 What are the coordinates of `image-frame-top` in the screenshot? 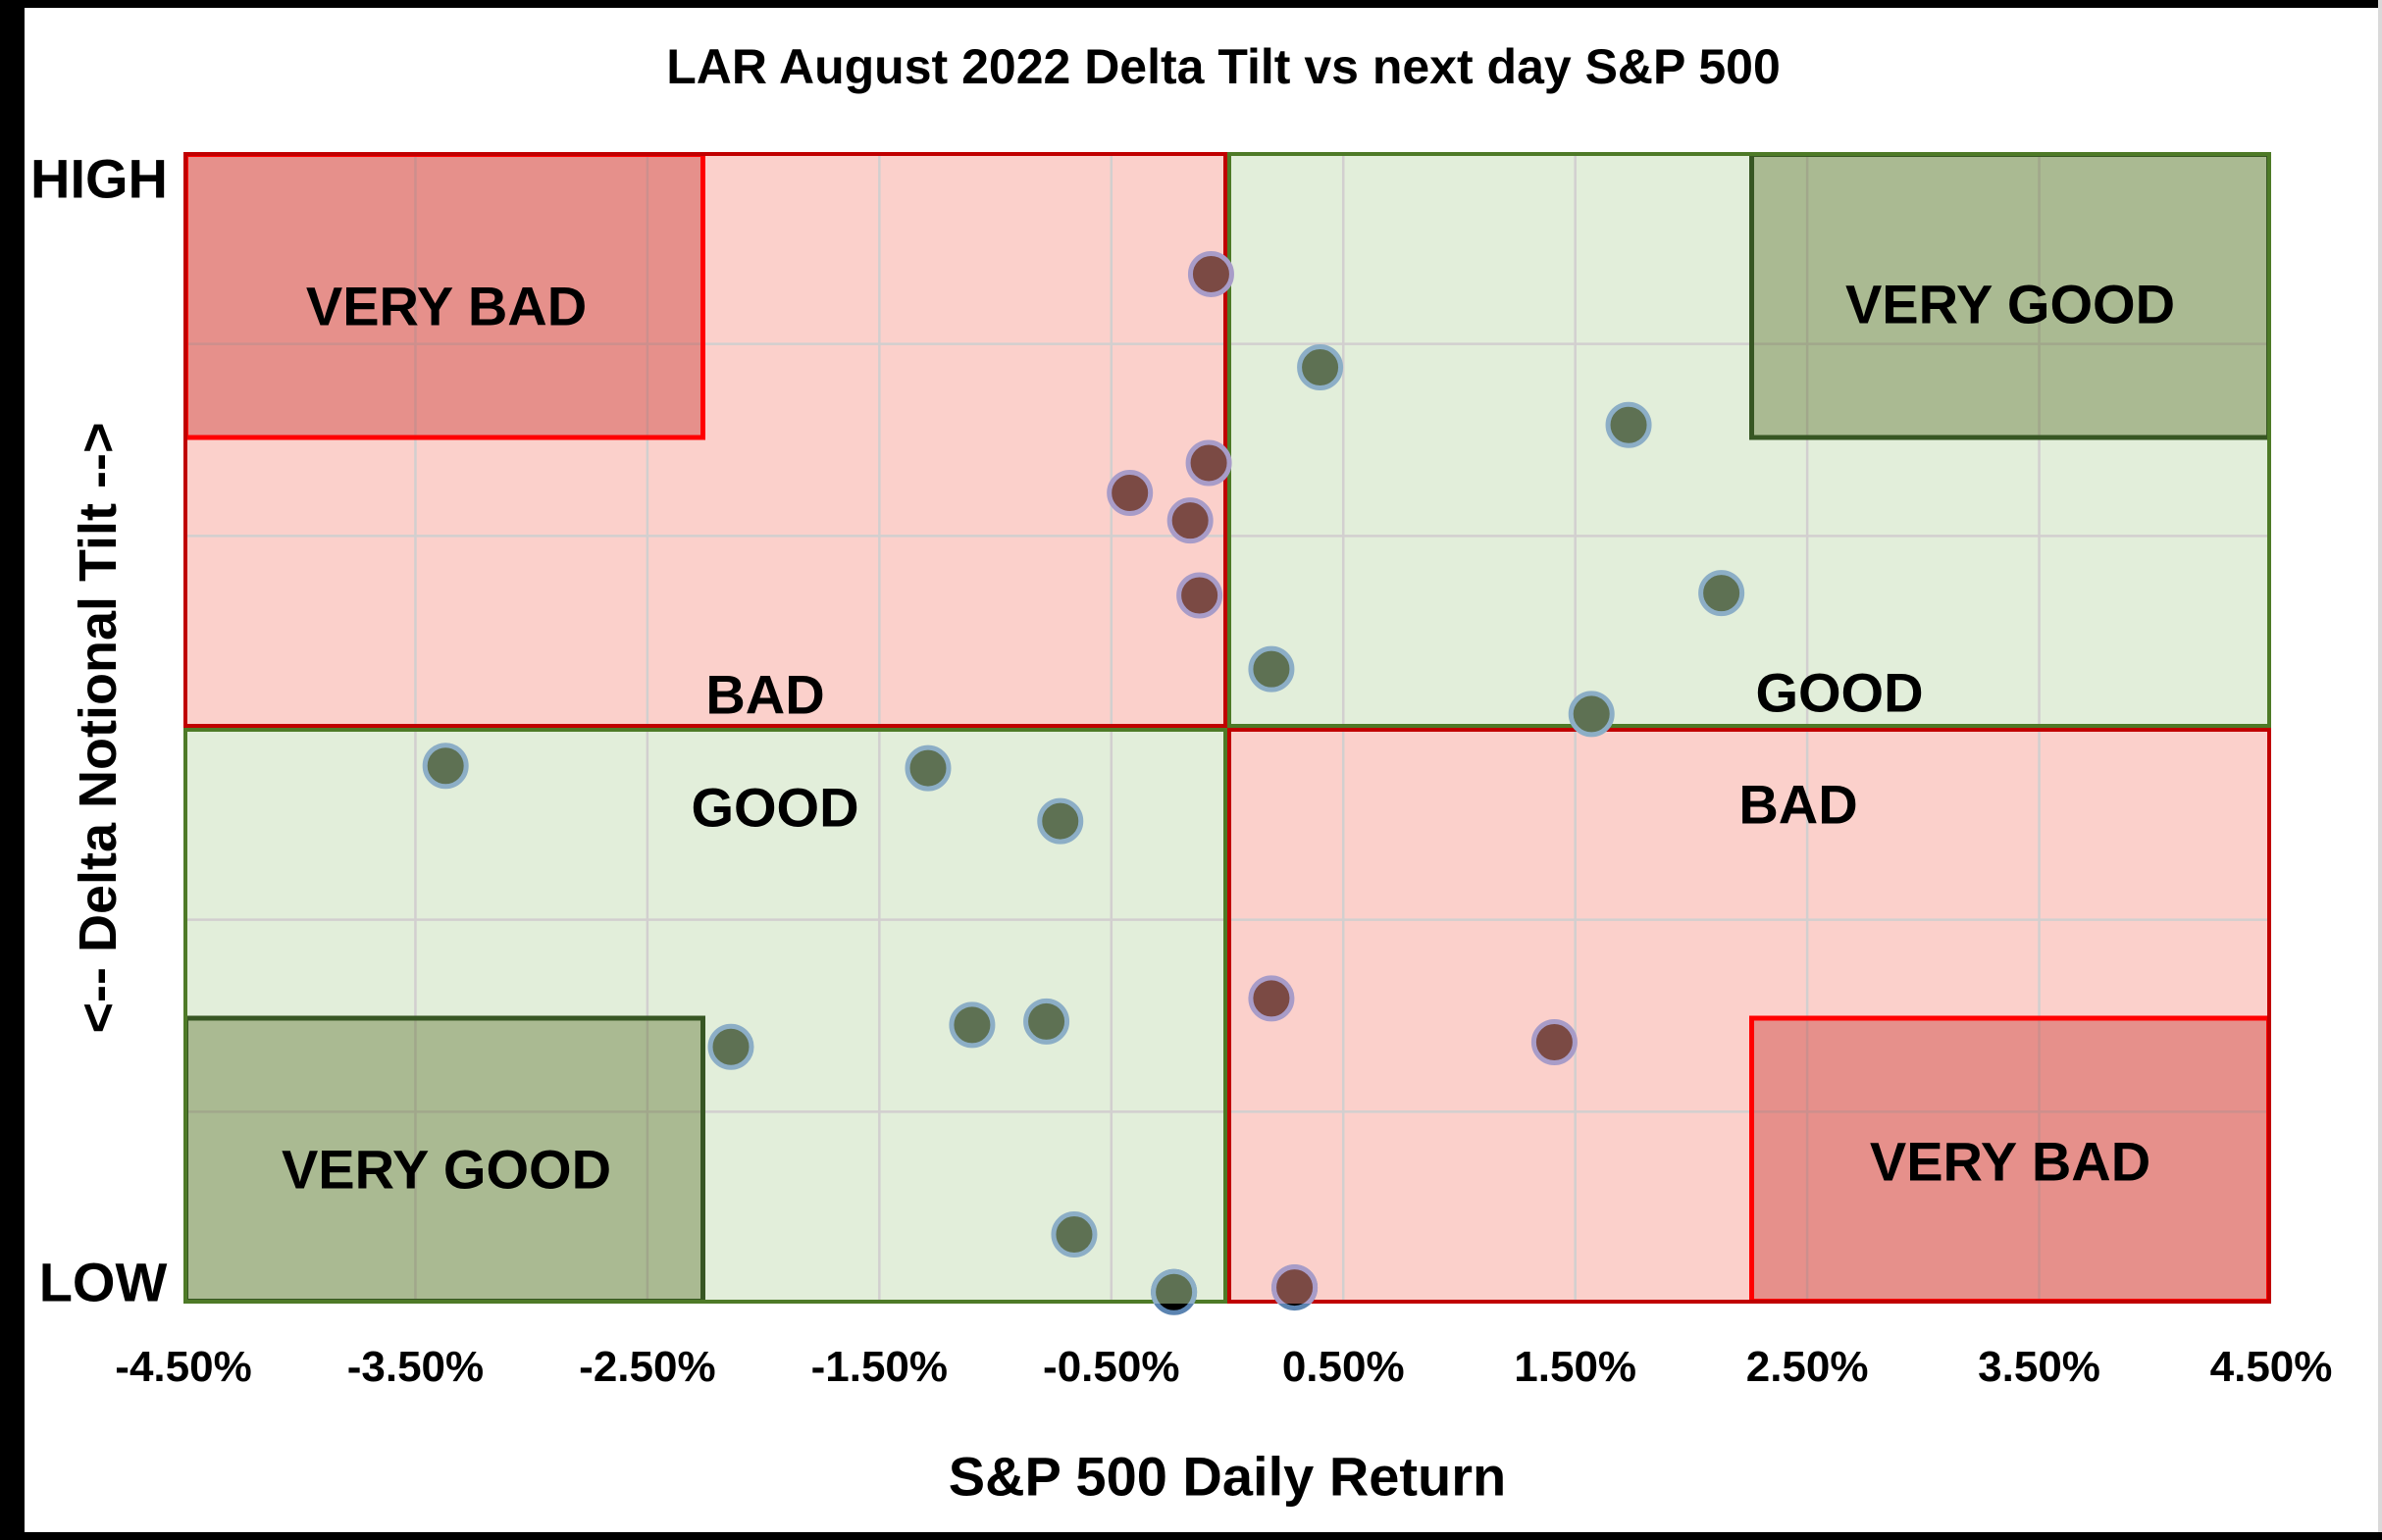 It's located at (1191, 4).